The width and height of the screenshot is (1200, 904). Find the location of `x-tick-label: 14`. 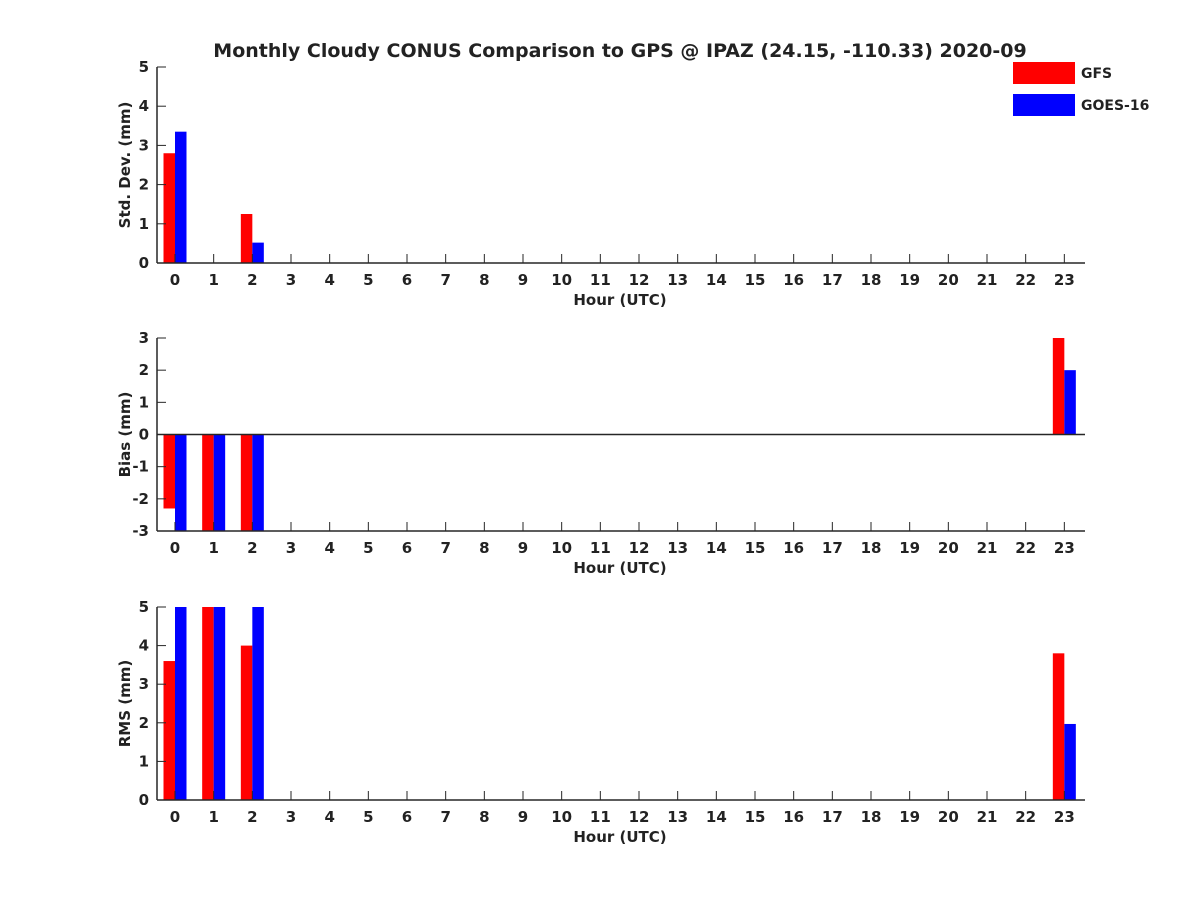

x-tick-label: 14 is located at coordinates (716, 817).